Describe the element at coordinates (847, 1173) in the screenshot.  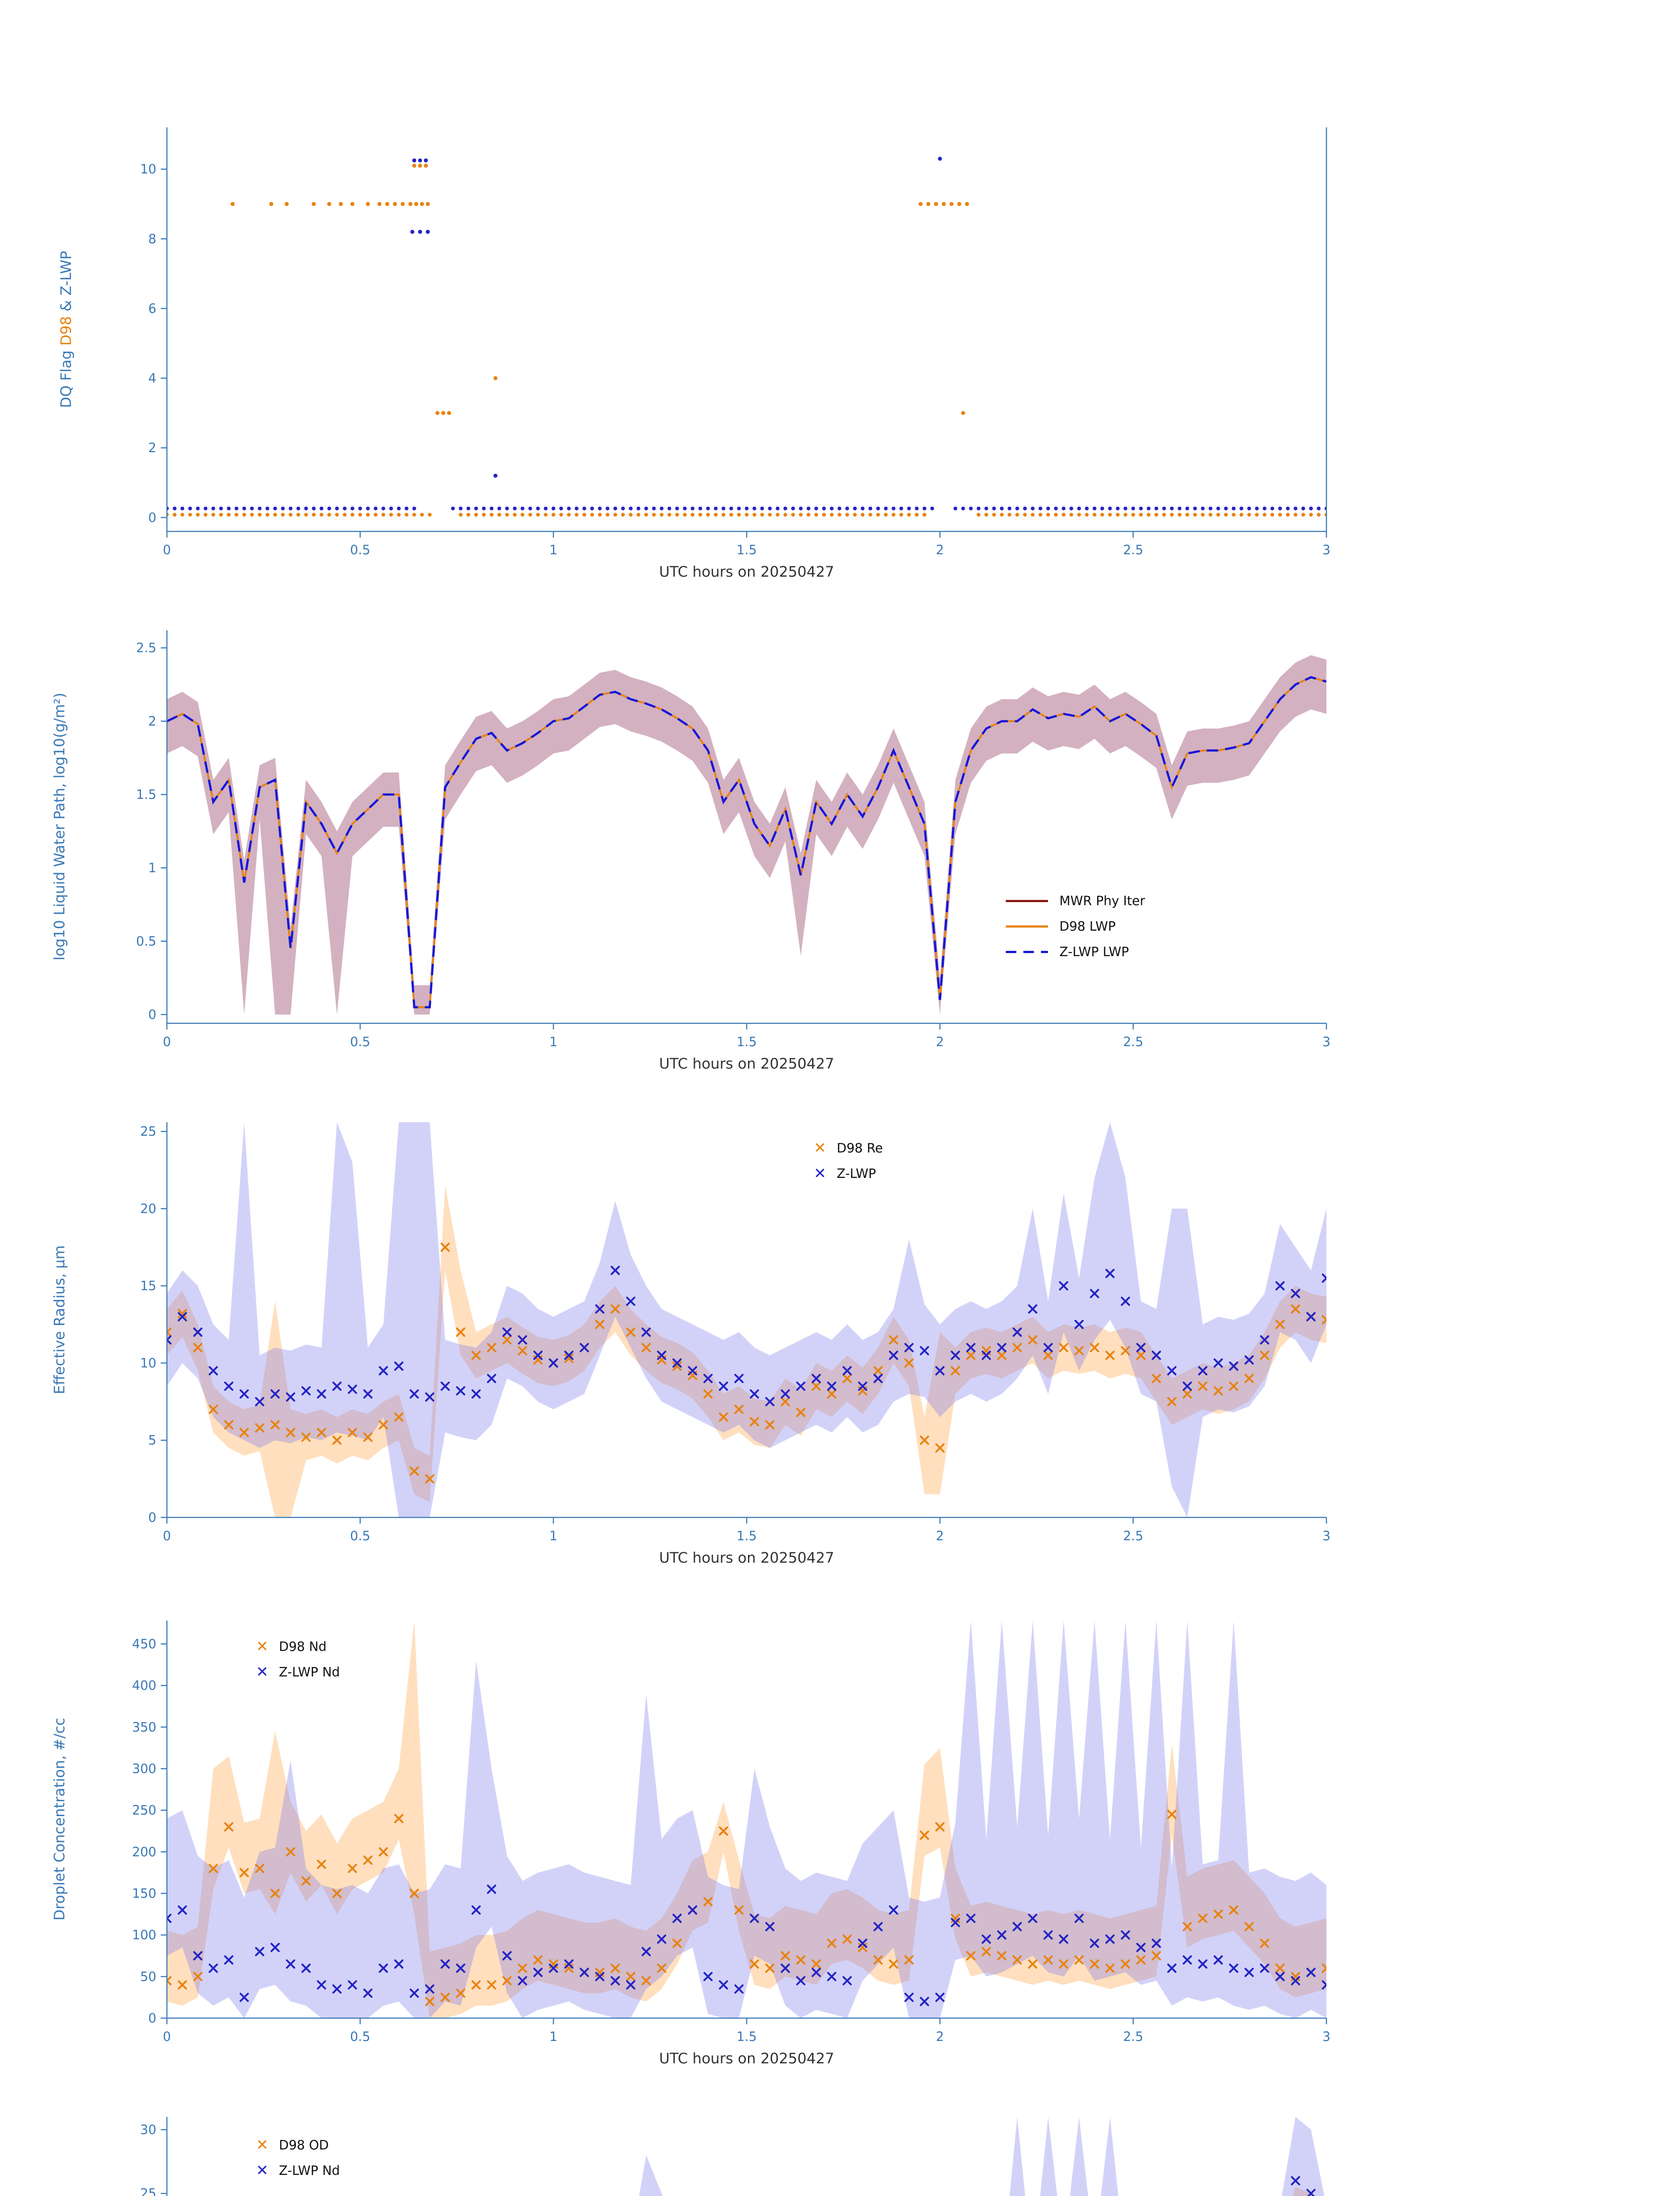
I see `legend-item-zlwp-re: ✕ Z-LWP` at that location.